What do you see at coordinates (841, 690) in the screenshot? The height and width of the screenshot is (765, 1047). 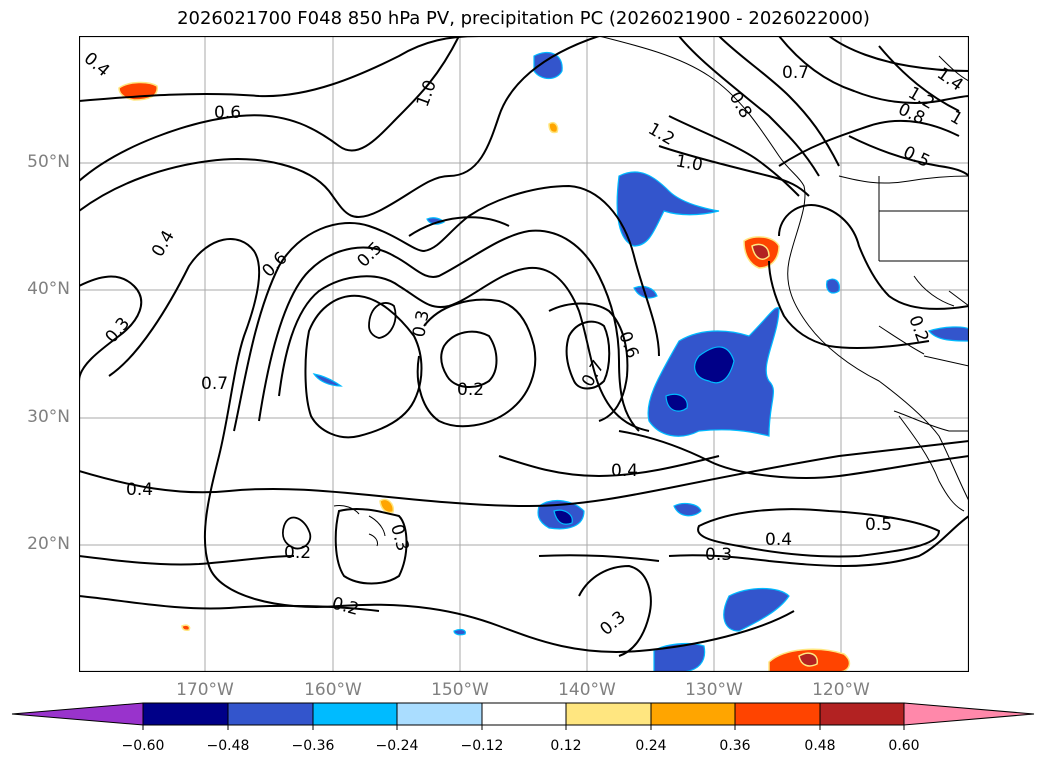 I see `lon-label-120w: 120°W` at bounding box center [841, 690].